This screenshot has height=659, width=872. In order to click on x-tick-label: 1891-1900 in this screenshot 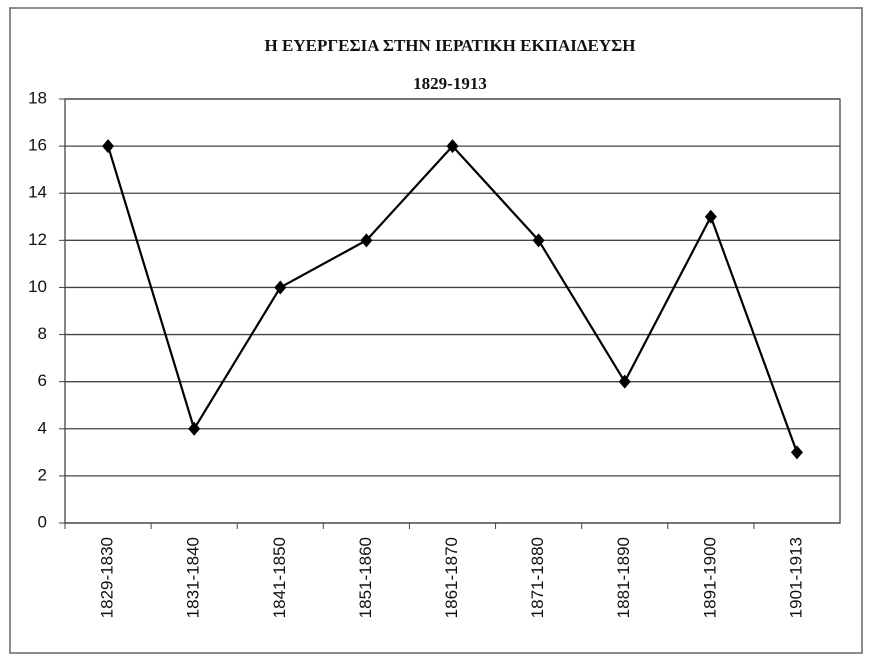, I will do `click(709, 577)`.